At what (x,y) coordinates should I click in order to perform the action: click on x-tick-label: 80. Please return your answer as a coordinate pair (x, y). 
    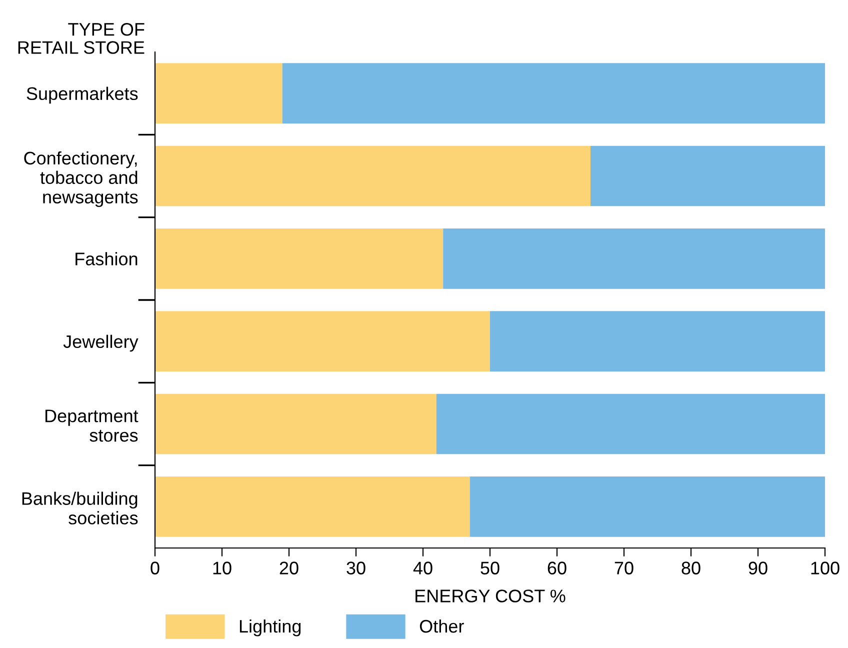
    Looking at the image, I should click on (691, 568).